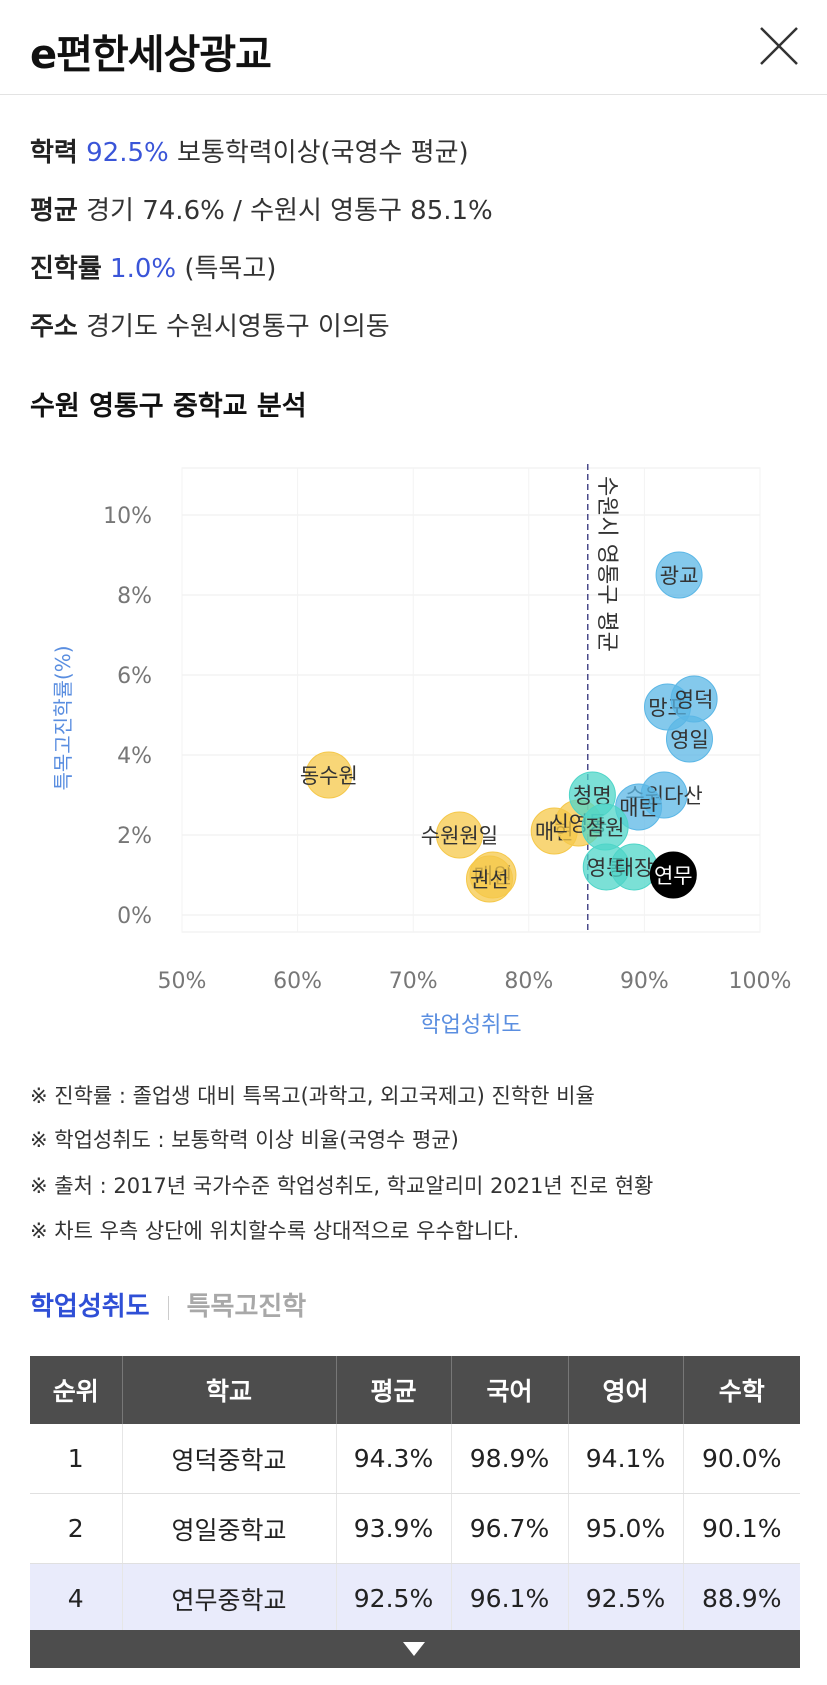 The image size is (827, 1685). What do you see at coordinates (168, 1307) in the screenshot?
I see `tab-divider` at bounding box center [168, 1307].